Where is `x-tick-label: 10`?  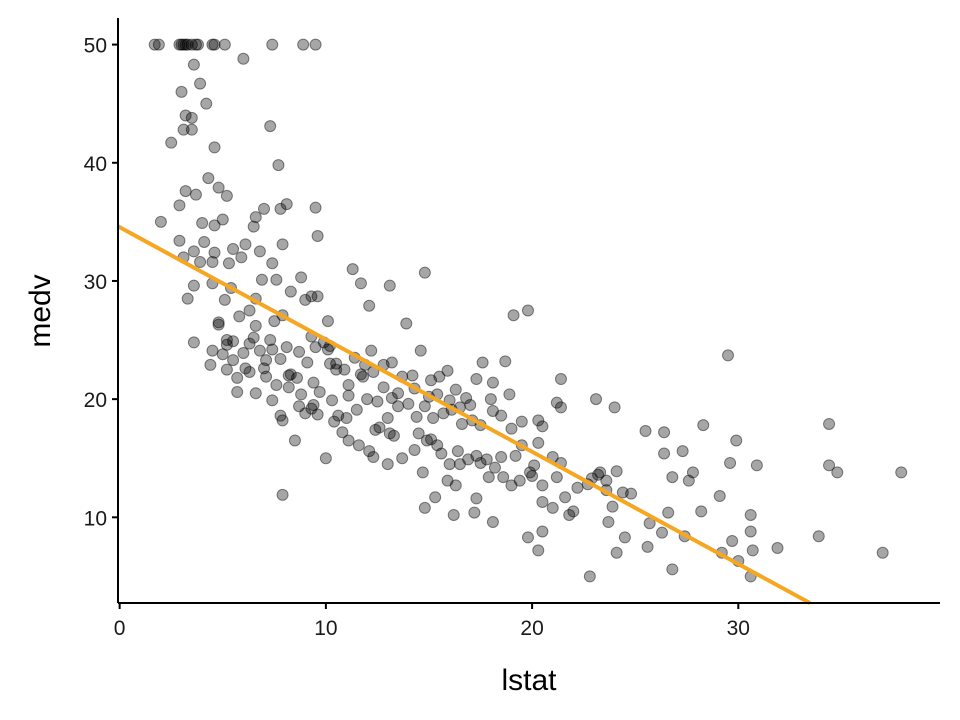
x-tick-label: 10 is located at coordinates (325, 628).